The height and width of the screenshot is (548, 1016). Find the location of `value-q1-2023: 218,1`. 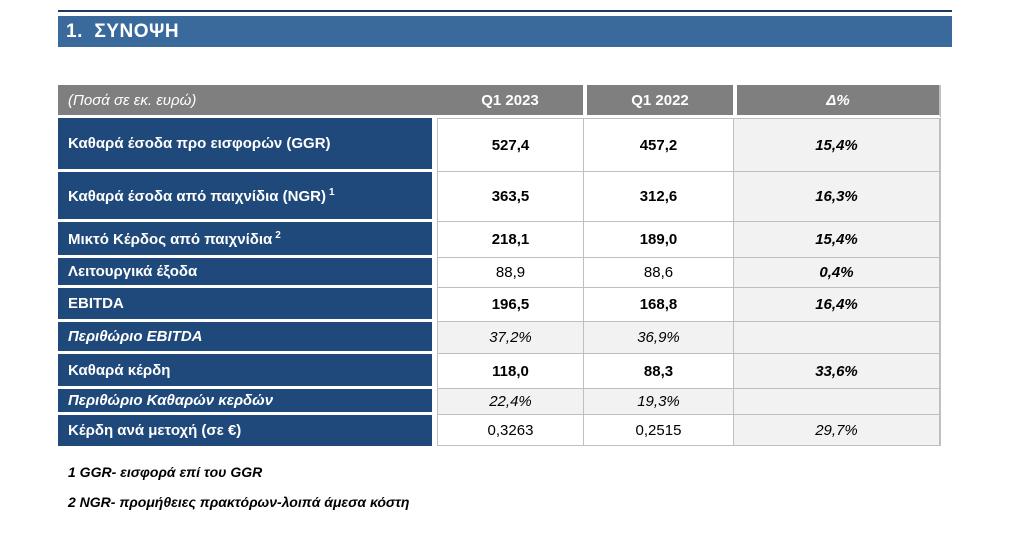

value-q1-2023: 218,1 is located at coordinates (510, 240).